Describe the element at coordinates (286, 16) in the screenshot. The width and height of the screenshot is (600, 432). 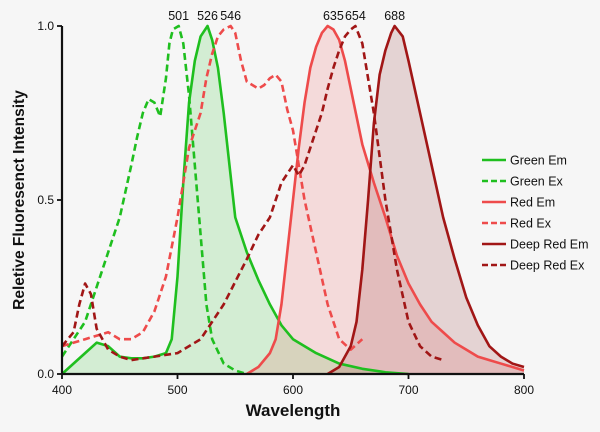
I see `peak-annotations: 501 526 546 635 654 688` at that location.